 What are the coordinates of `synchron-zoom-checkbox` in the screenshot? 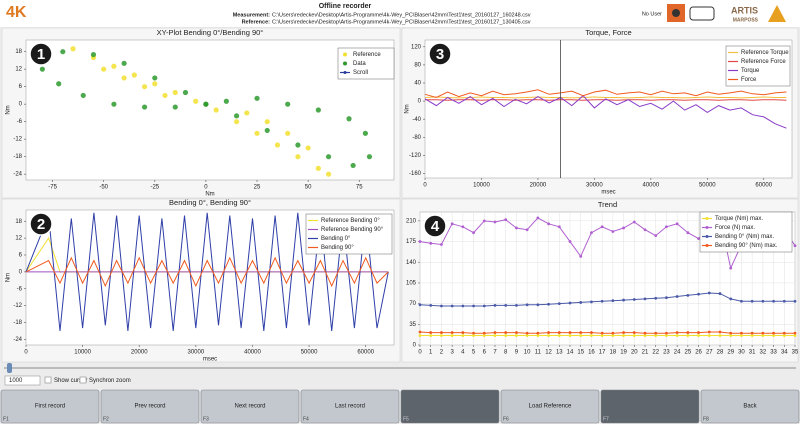 It's located at (83, 380).